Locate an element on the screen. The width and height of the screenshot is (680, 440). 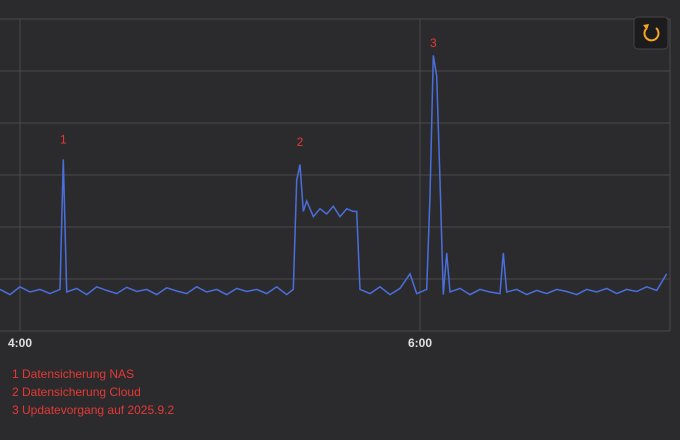
refresh-icon is located at coordinates (651, 34).